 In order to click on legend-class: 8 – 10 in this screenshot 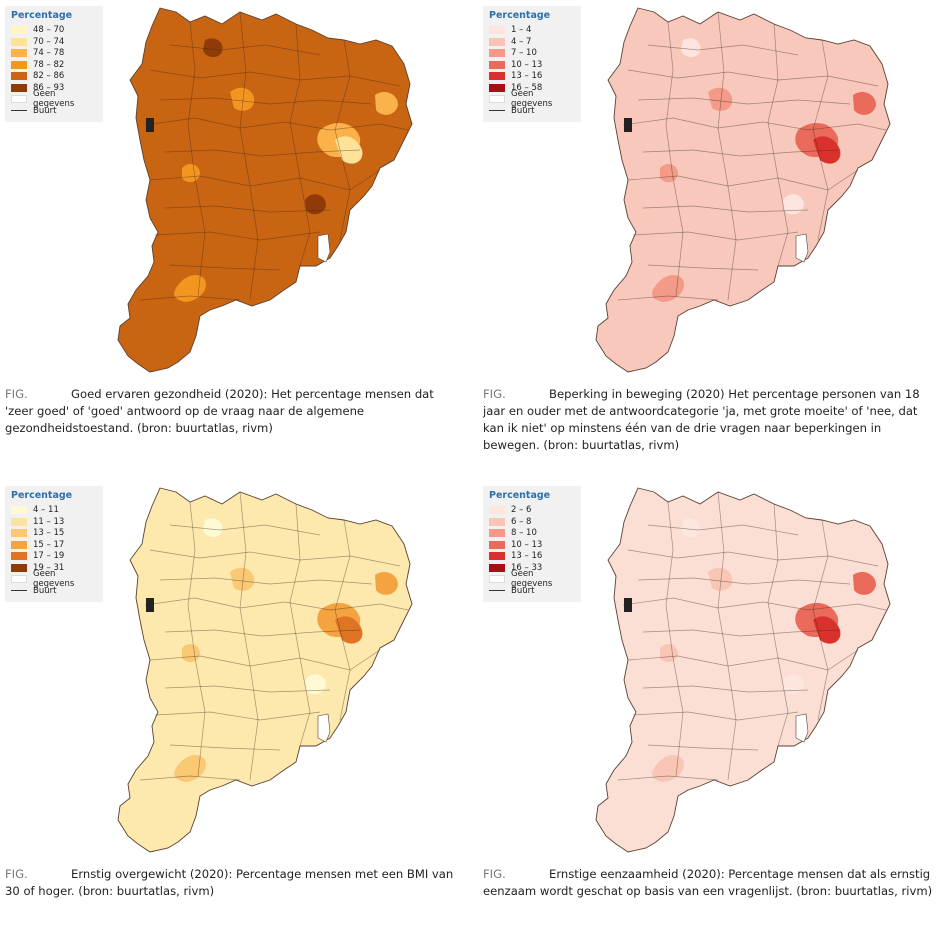, I will do `click(532, 533)`.